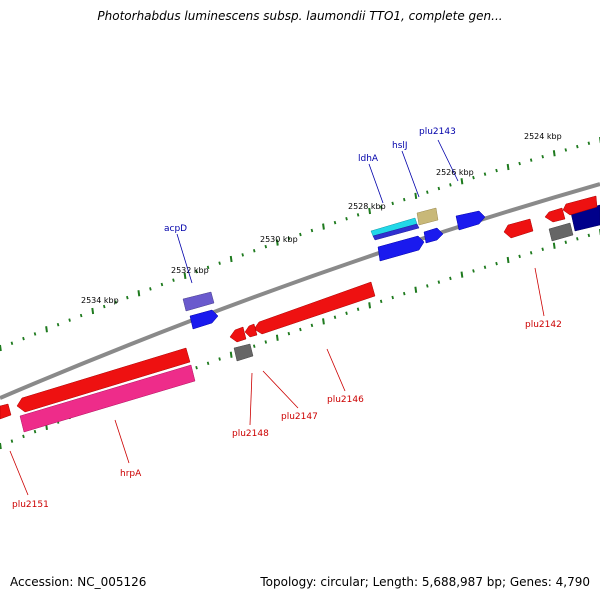 The height and width of the screenshot is (600, 600). What do you see at coordinates (251, 399) in the screenshot?
I see `leader-line-plu2148` at bounding box center [251, 399].